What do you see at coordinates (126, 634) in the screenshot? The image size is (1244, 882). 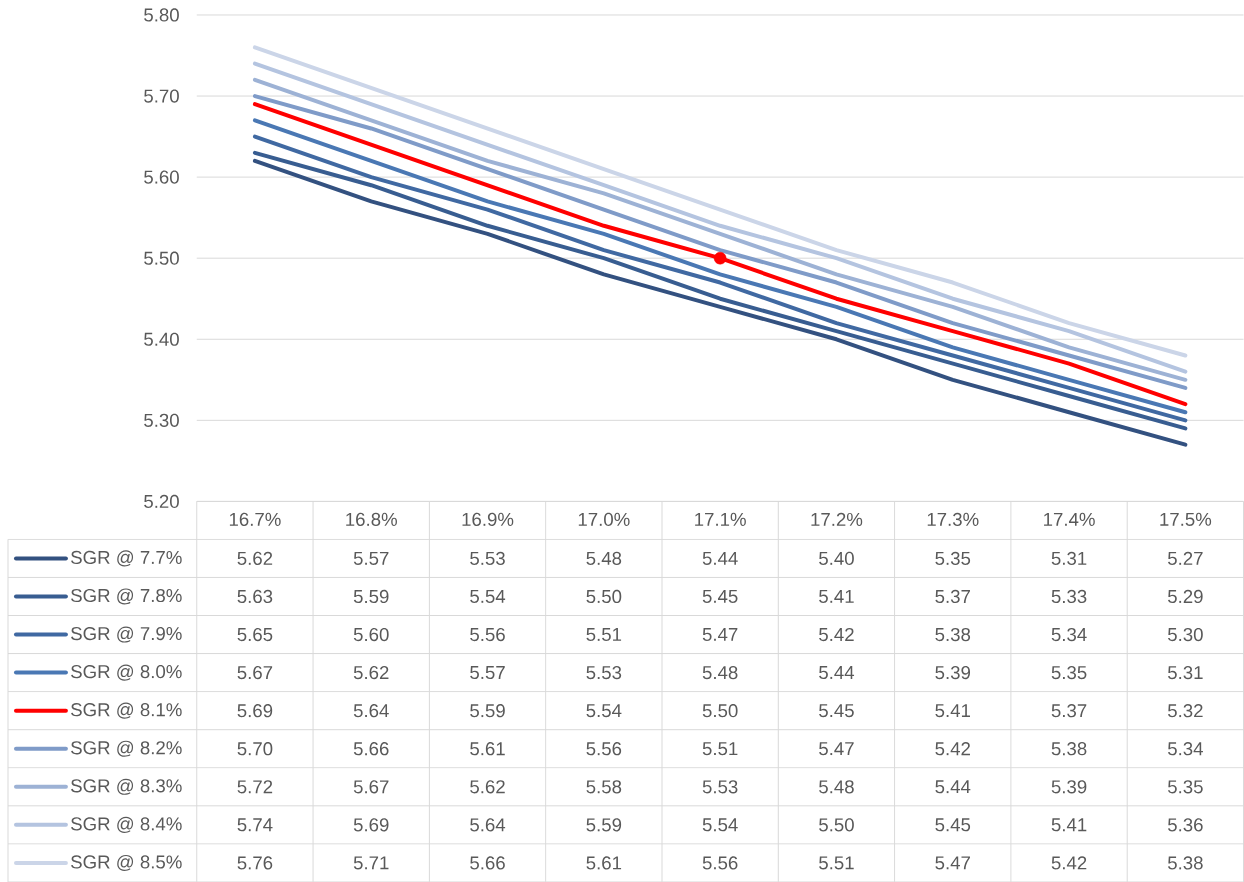 I see `legend-label: SGR @ 7.9%` at bounding box center [126, 634].